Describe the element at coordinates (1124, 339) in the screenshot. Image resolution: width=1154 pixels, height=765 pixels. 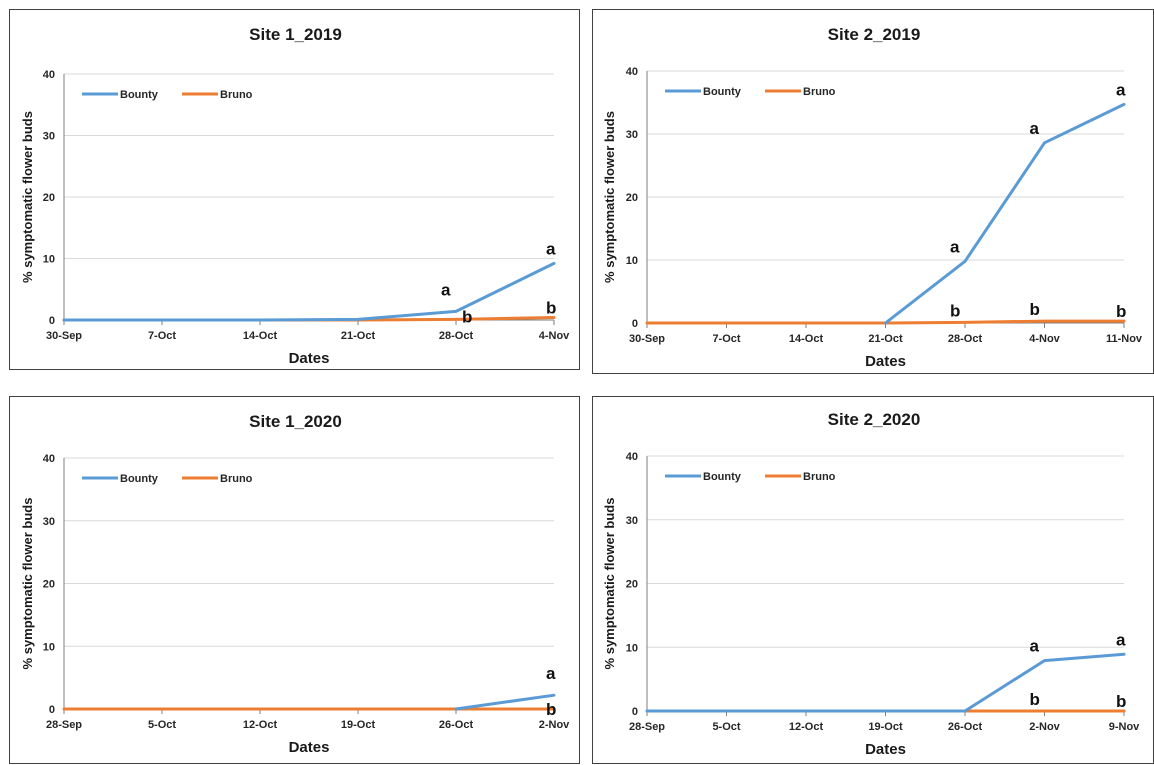
I see `x-tick-label: 11-Nov` at that location.